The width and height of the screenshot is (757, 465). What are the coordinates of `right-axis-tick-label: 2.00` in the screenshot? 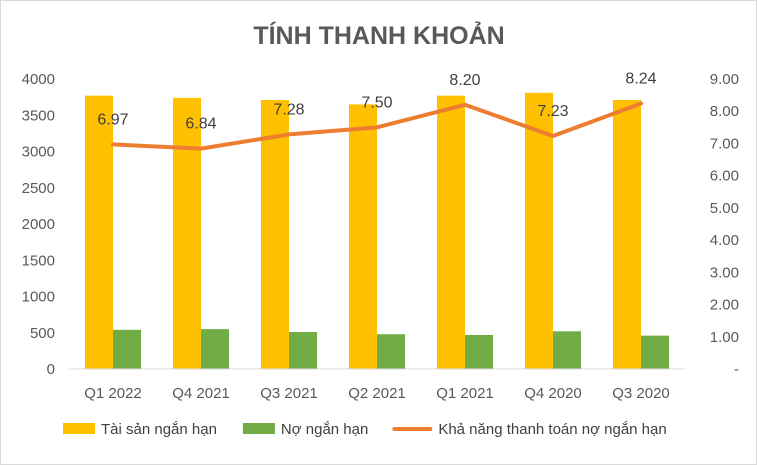 It's located at (724, 305).